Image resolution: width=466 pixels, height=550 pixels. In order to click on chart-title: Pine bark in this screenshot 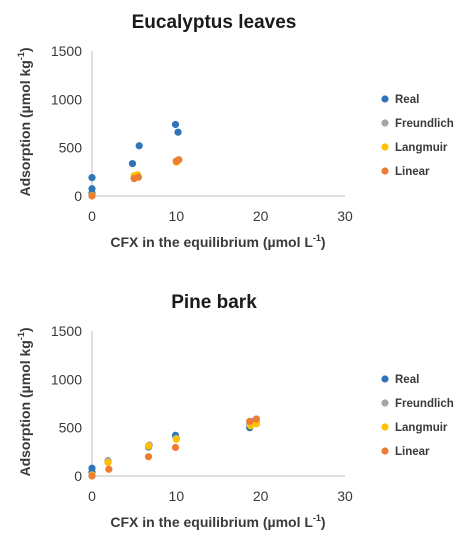, I will do `click(214, 302)`.